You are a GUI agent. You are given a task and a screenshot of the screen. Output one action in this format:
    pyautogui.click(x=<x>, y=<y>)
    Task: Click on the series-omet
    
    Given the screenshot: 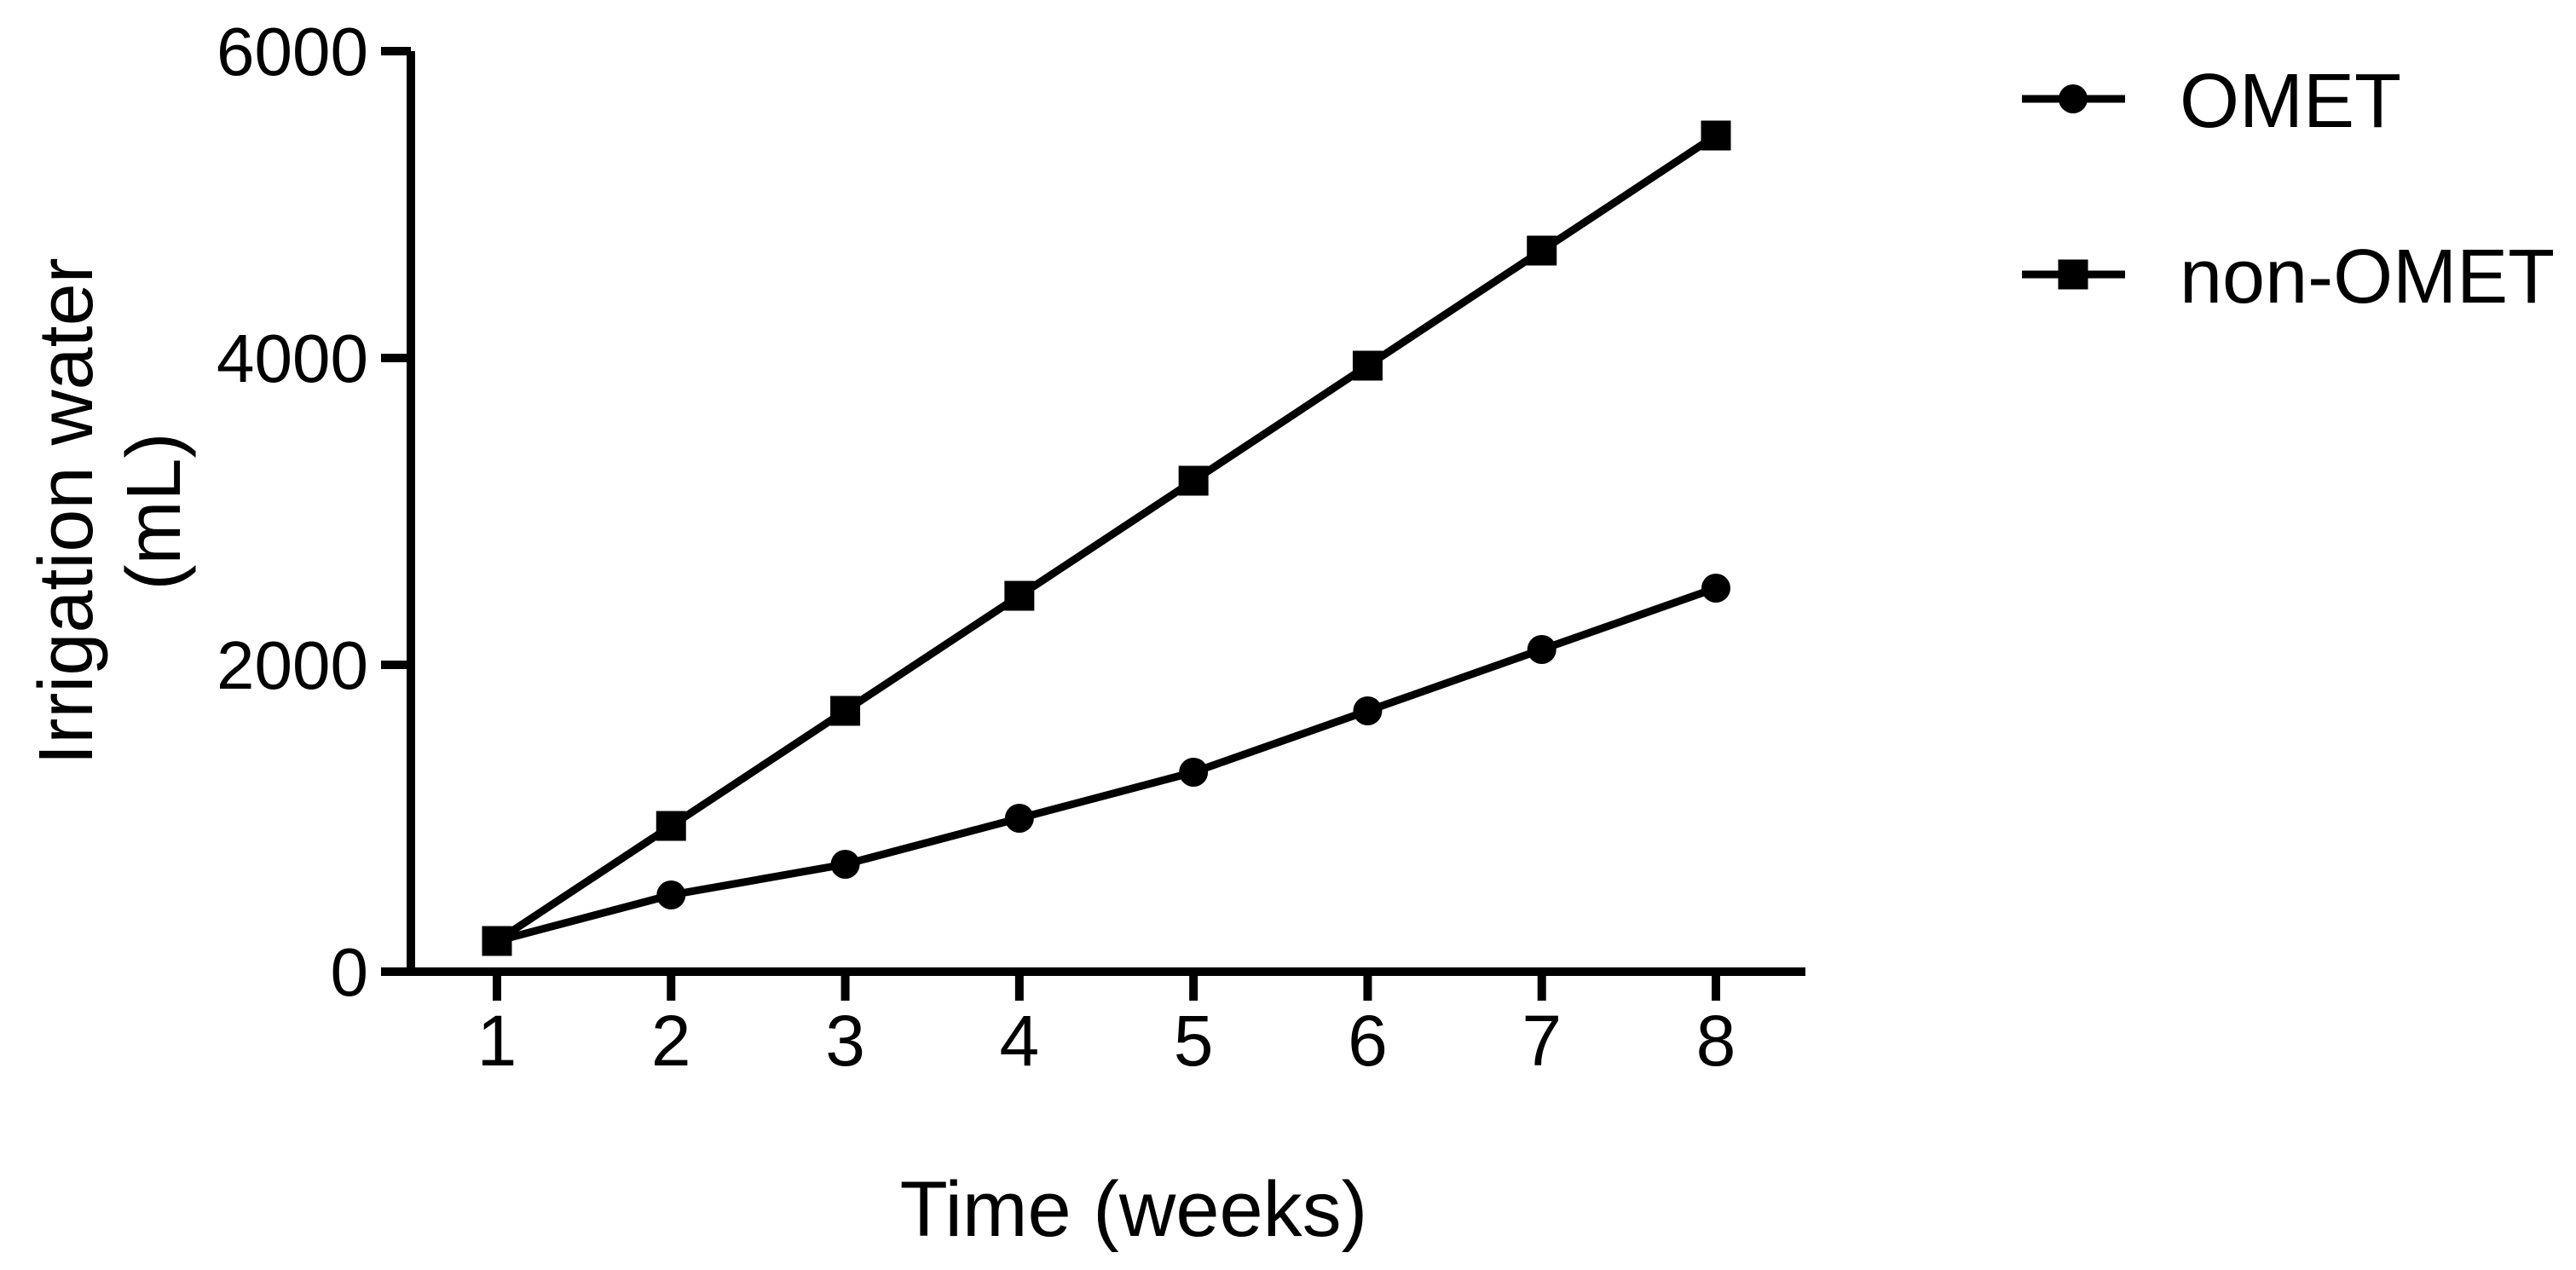 What is the action you would take?
    pyautogui.click(x=1106, y=764)
    